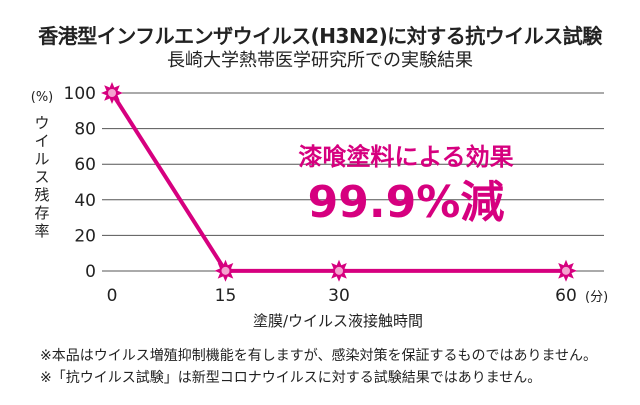 The width and height of the screenshot is (640, 405). Describe the element at coordinates (85, 201) in the screenshot. I see `y-tick-40: 40` at that location.